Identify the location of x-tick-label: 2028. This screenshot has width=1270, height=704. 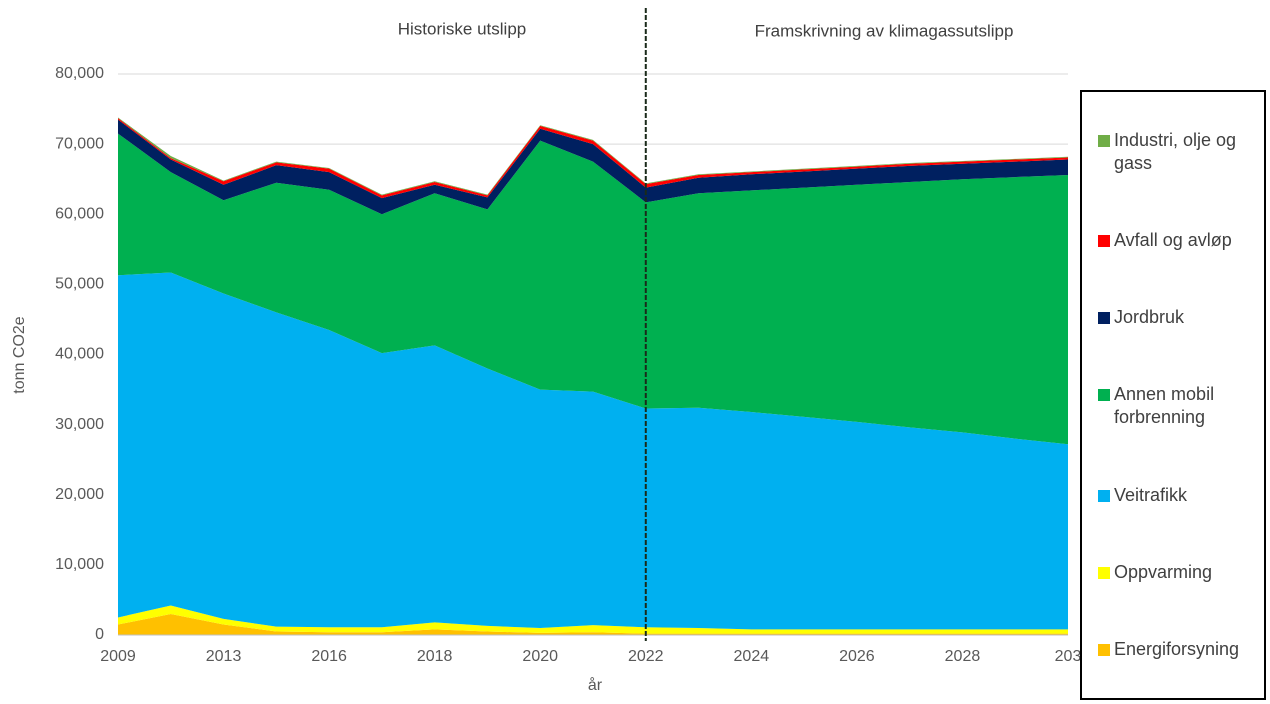
(963, 656).